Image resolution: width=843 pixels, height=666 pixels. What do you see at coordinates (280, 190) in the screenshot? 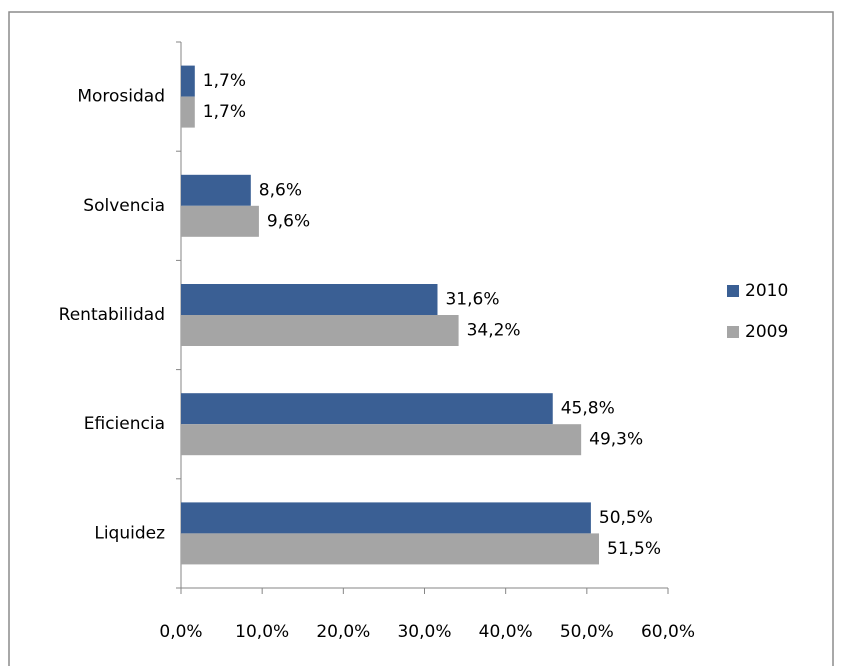
I see `value-label: 8,6%` at bounding box center [280, 190].